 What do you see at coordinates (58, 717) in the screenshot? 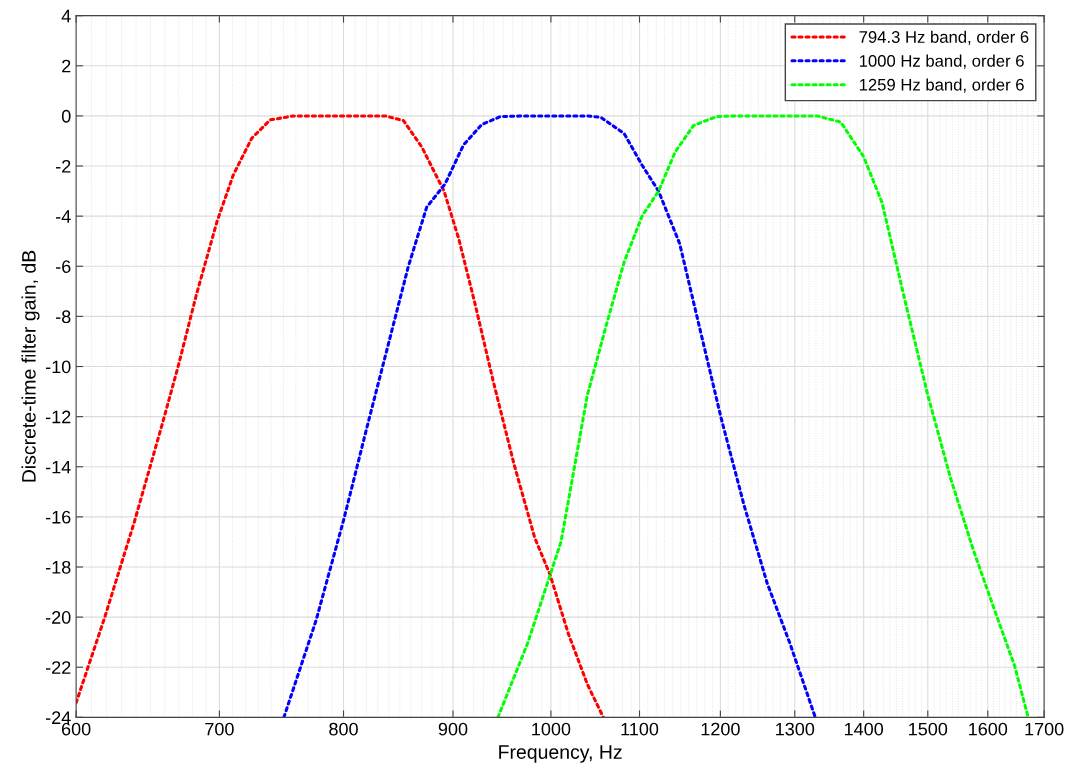
I see `y-tick-label: -24` at bounding box center [58, 717].